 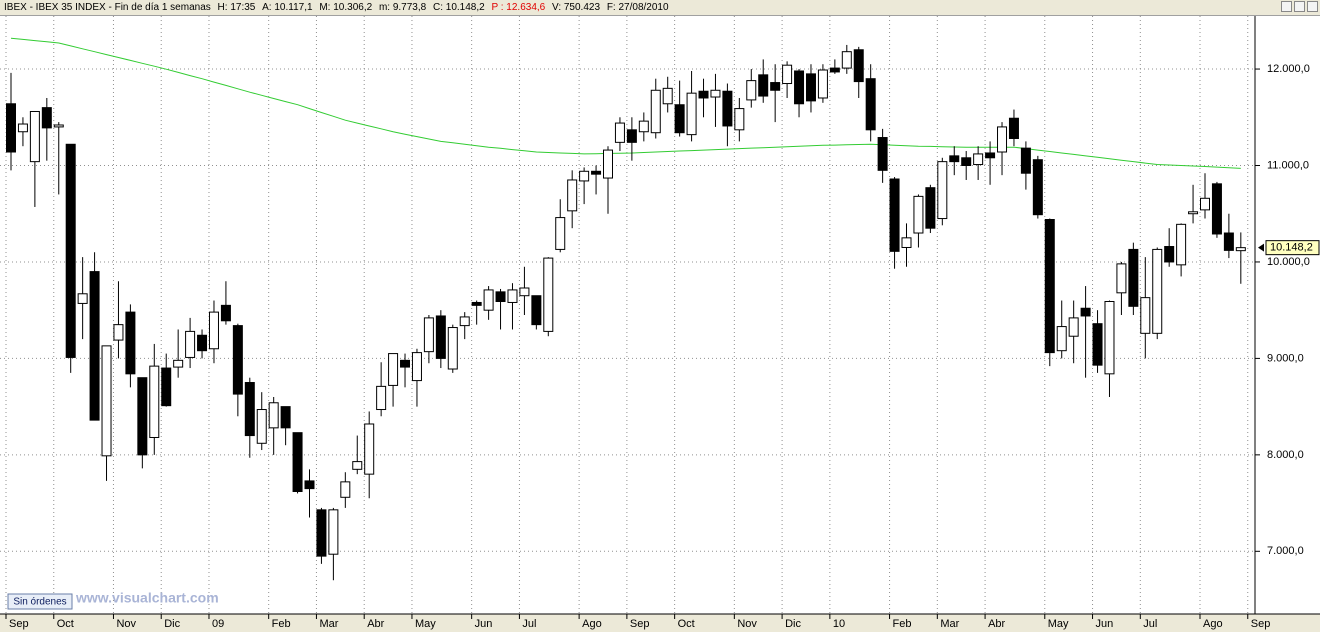 I want to click on orders-button, so click(x=40, y=601).